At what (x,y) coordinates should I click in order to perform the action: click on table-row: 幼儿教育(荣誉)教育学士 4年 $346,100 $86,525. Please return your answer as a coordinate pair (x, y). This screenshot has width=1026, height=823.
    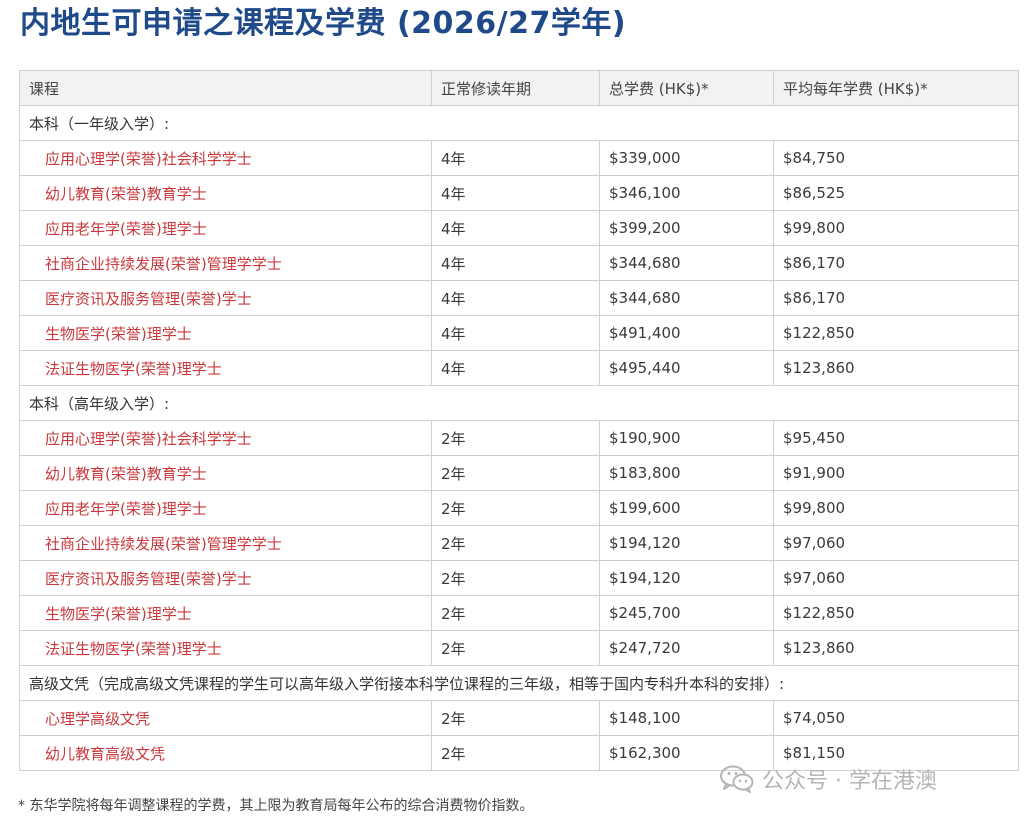
    Looking at the image, I should click on (519, 193).